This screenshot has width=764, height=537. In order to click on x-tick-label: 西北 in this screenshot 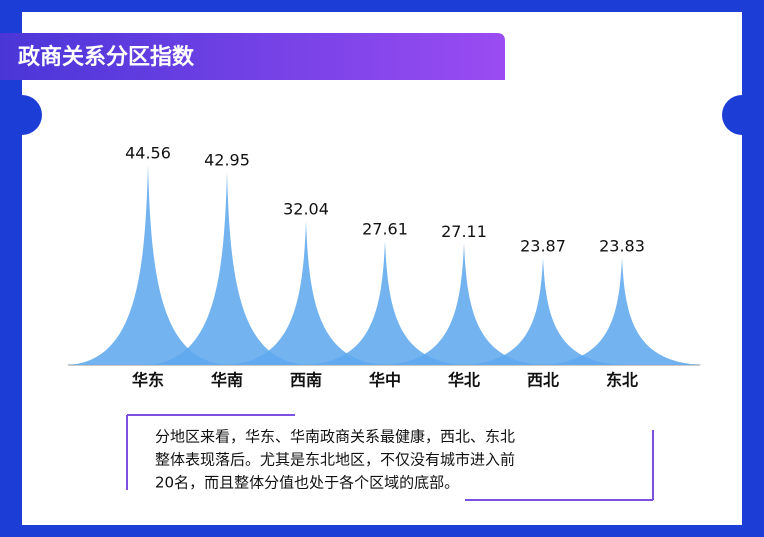, I will do `click(543, 380)`.